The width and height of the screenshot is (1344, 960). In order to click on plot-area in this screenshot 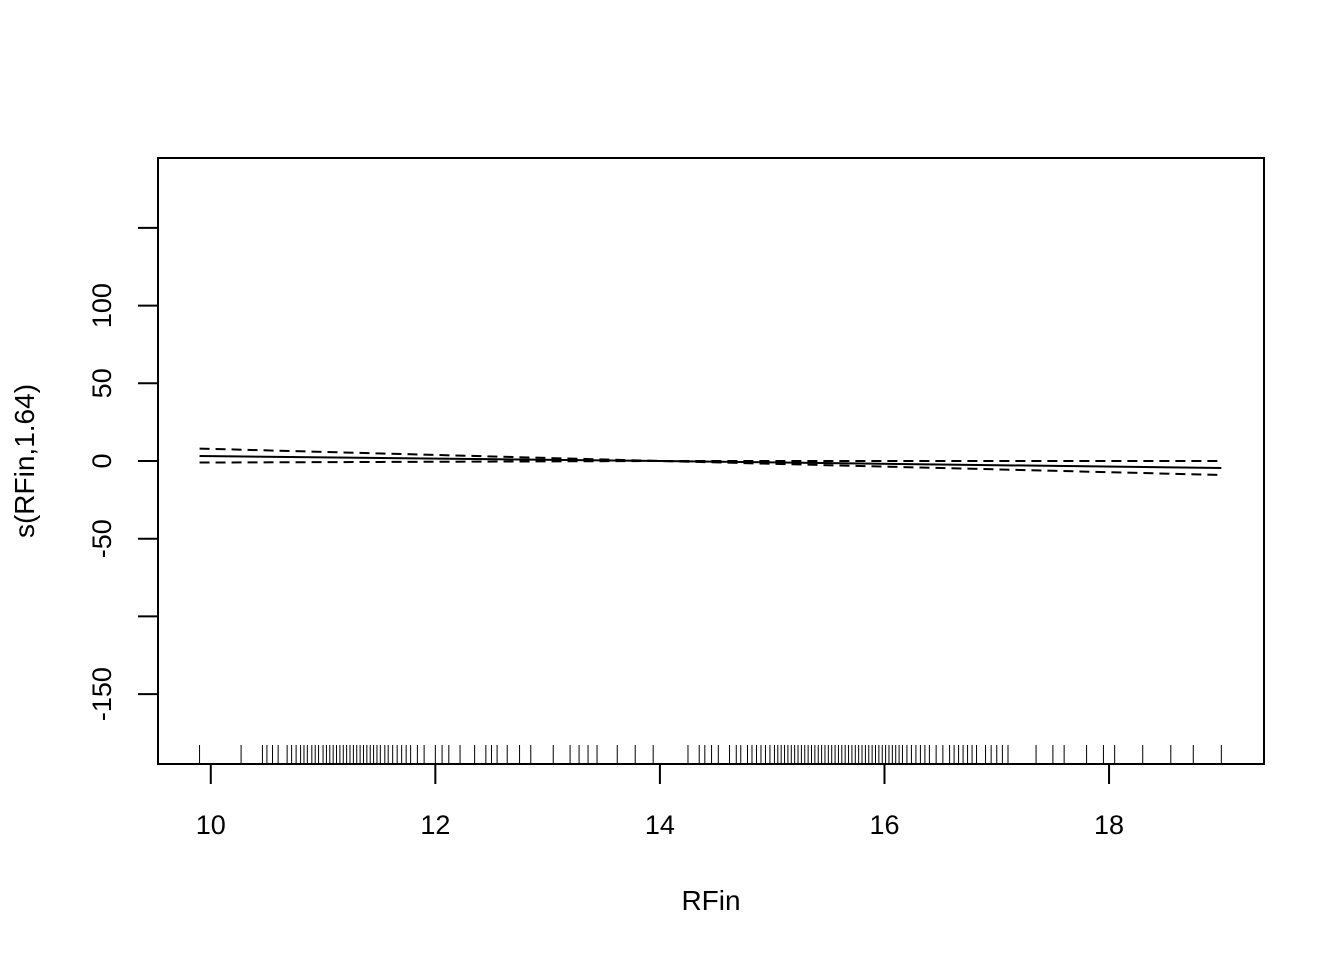, I will do `click(710, 461)`.